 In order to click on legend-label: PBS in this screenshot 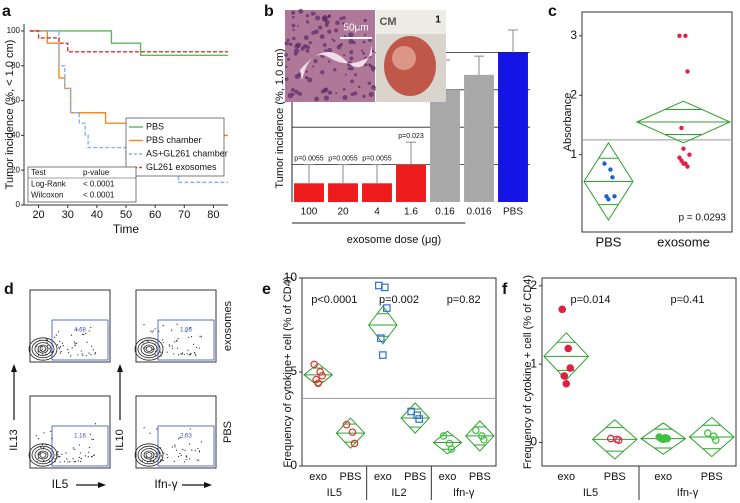, I will do `click(155, 126)`.